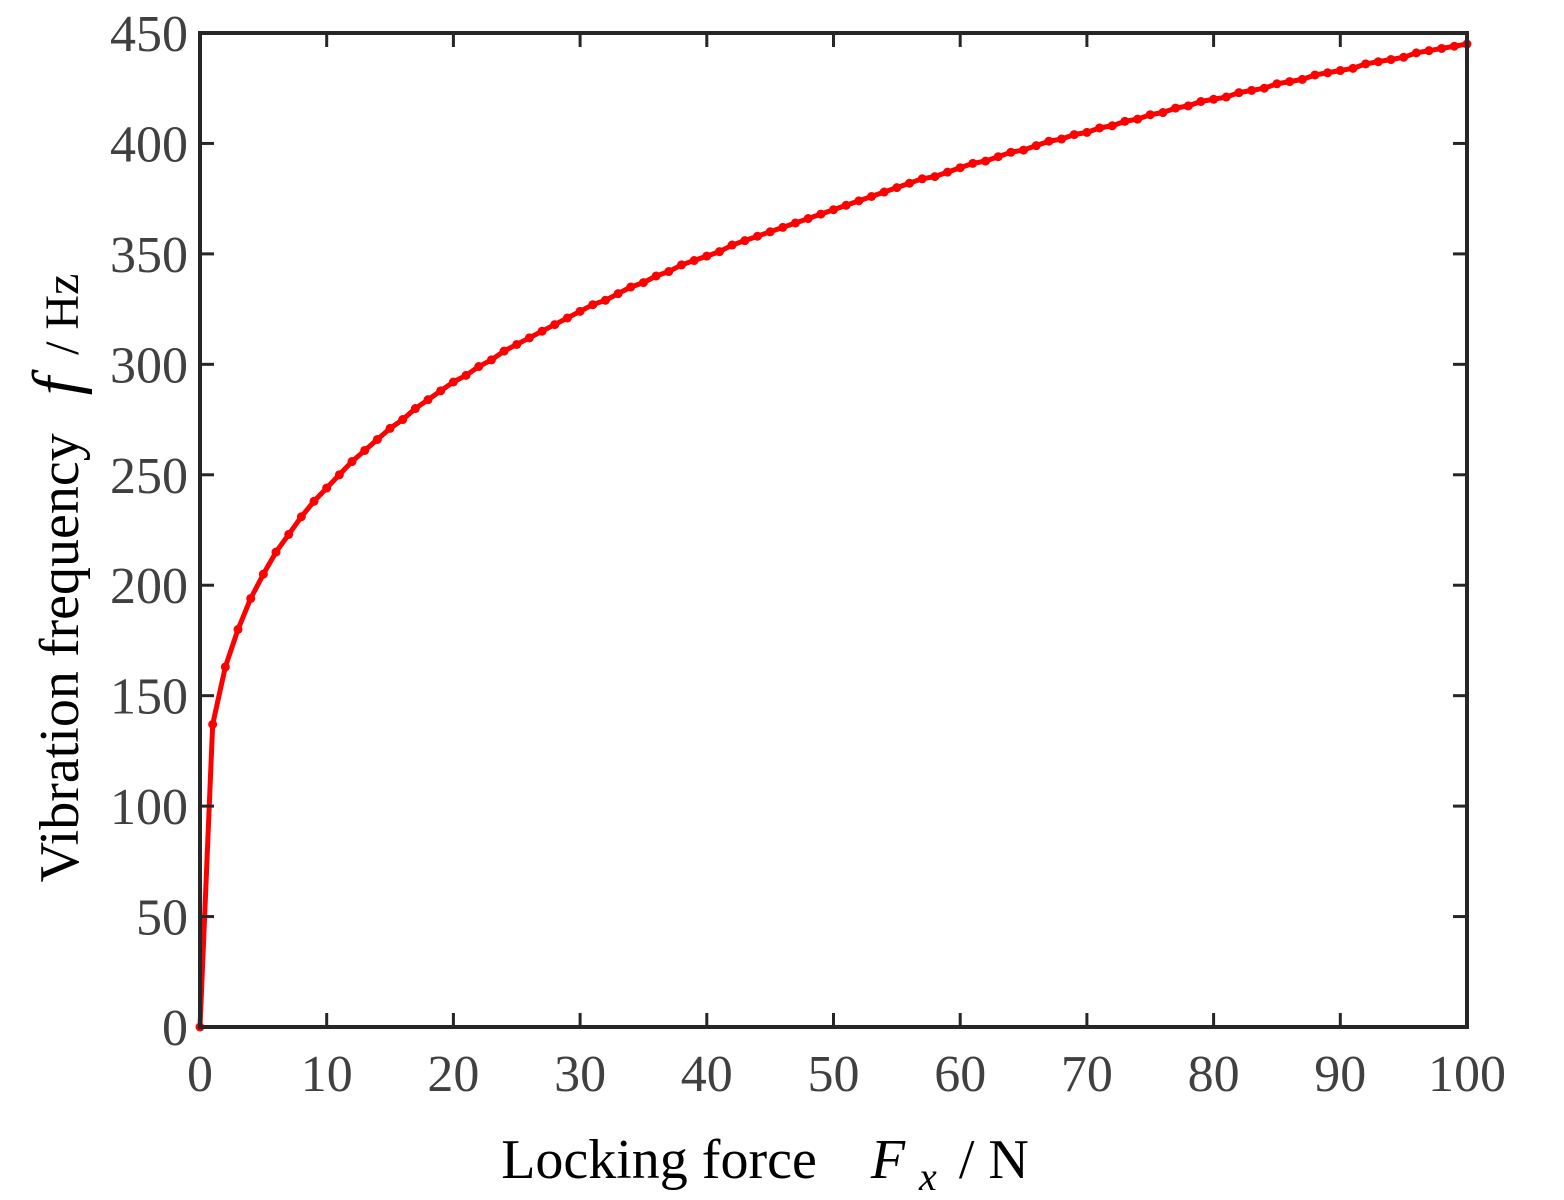 This screenshot has height=1200, width=1564. Describe the element at coordinates (149, 476) in the screenshot. I see `y-tick-label-250: 250` at that location.